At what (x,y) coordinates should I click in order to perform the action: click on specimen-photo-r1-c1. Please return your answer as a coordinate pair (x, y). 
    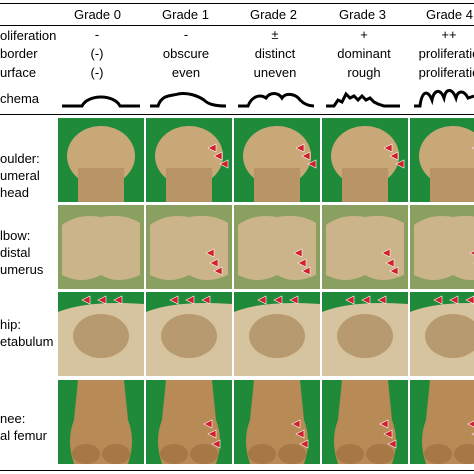
    Looking at the image, I should click on (189, 247).